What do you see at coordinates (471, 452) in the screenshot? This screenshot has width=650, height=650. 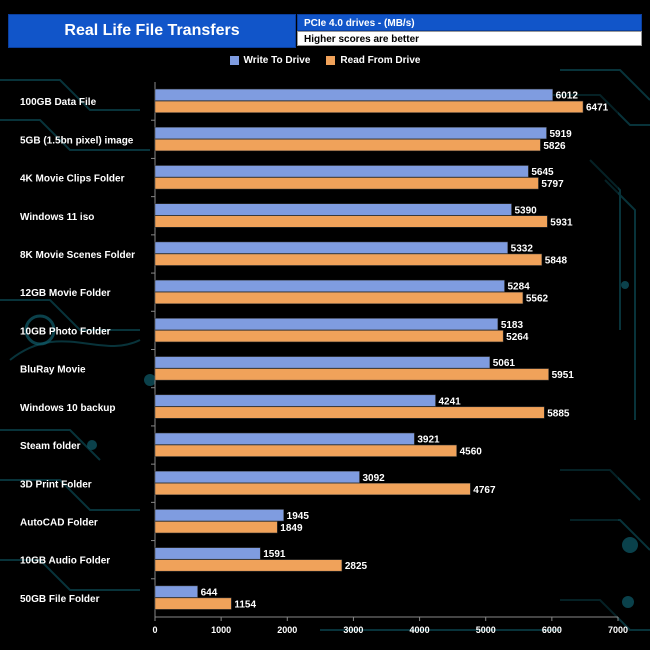 I see `data-label-read: 4560` at bounding box center [471, 452].